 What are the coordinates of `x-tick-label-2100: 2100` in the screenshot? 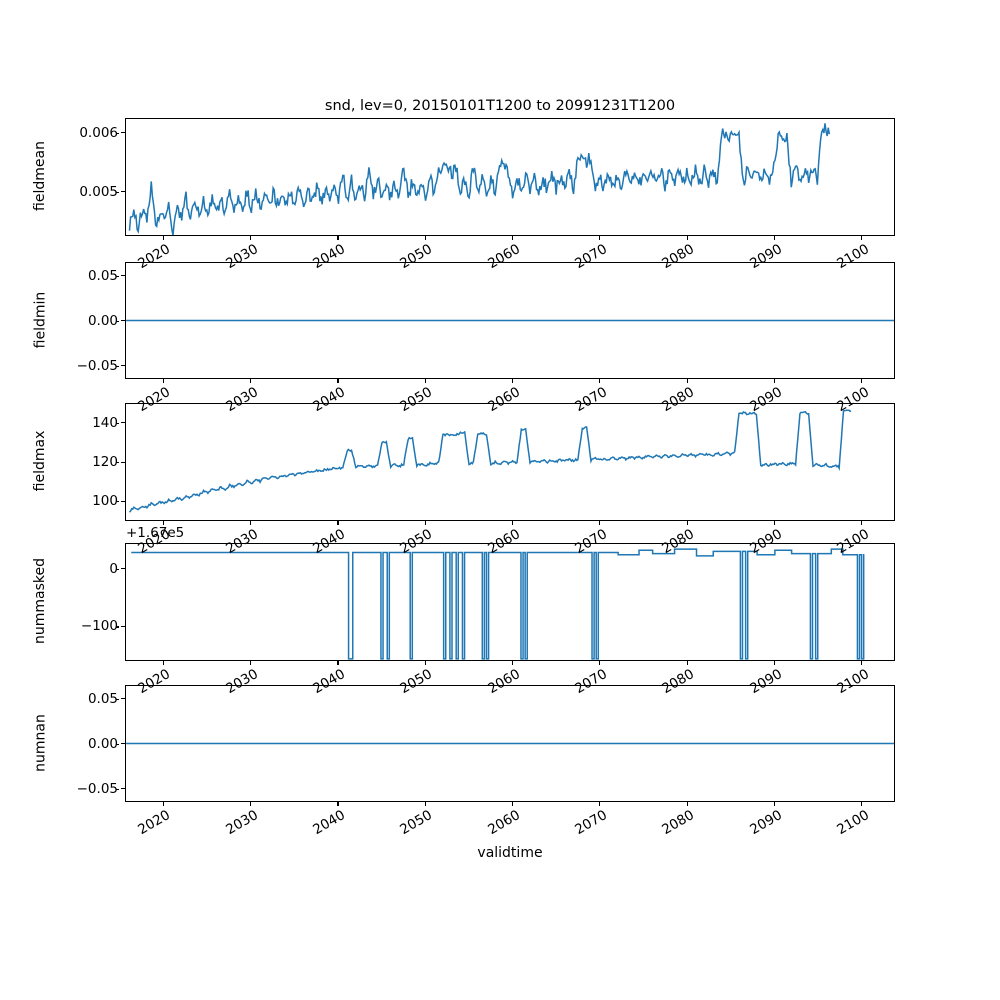 It's located at (853, 823).